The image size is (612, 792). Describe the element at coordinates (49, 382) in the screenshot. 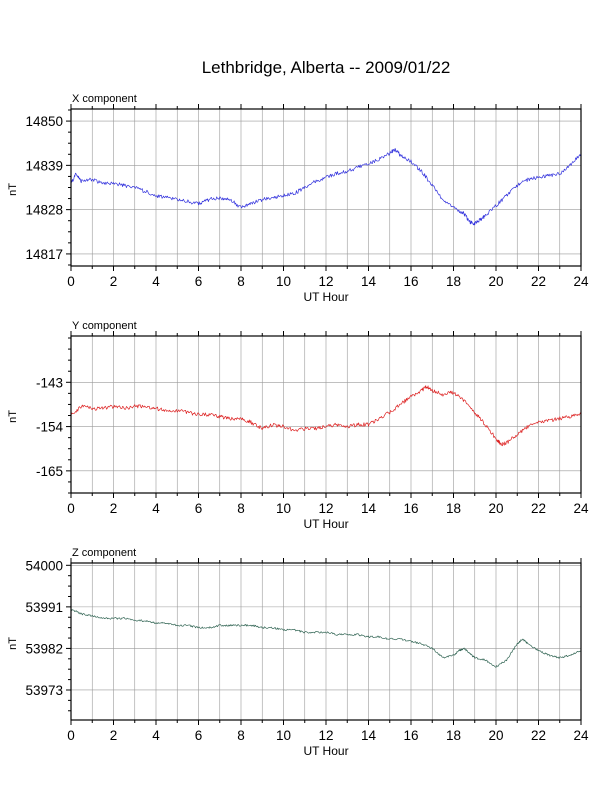

I see `y-tick-label: -143` at that location.